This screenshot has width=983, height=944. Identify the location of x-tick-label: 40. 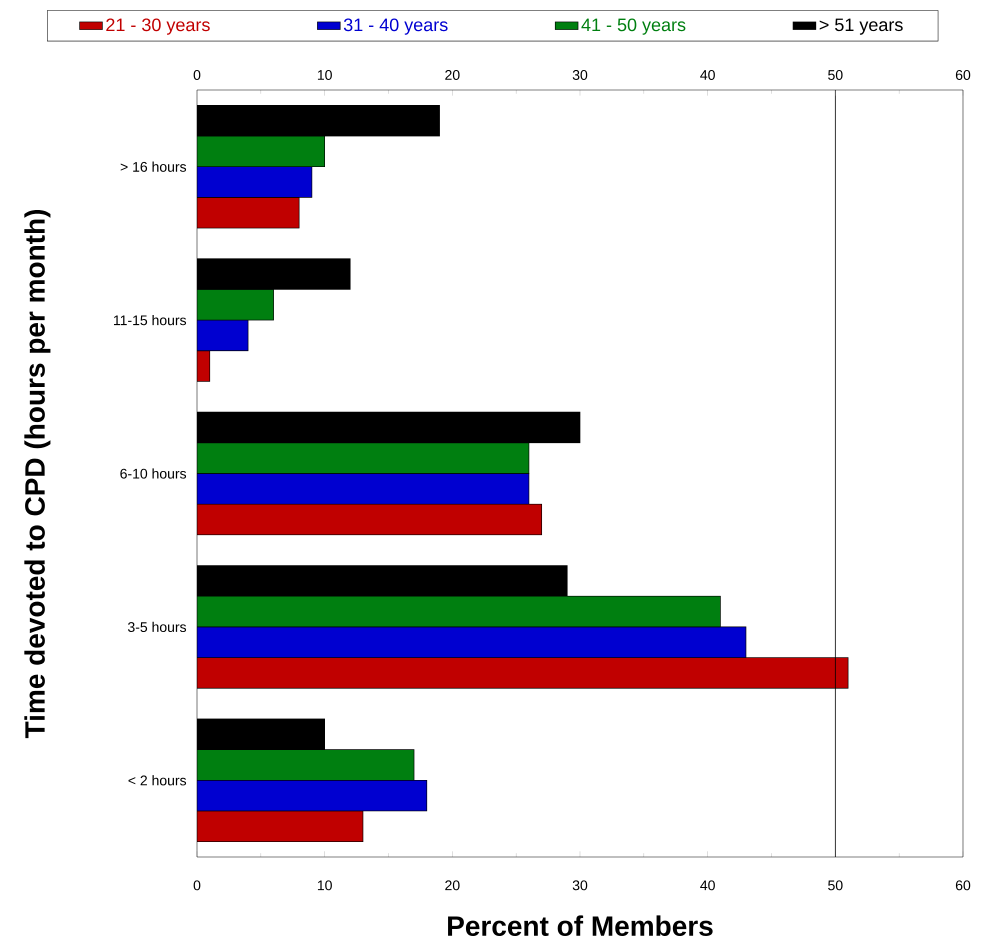
(707, 75).